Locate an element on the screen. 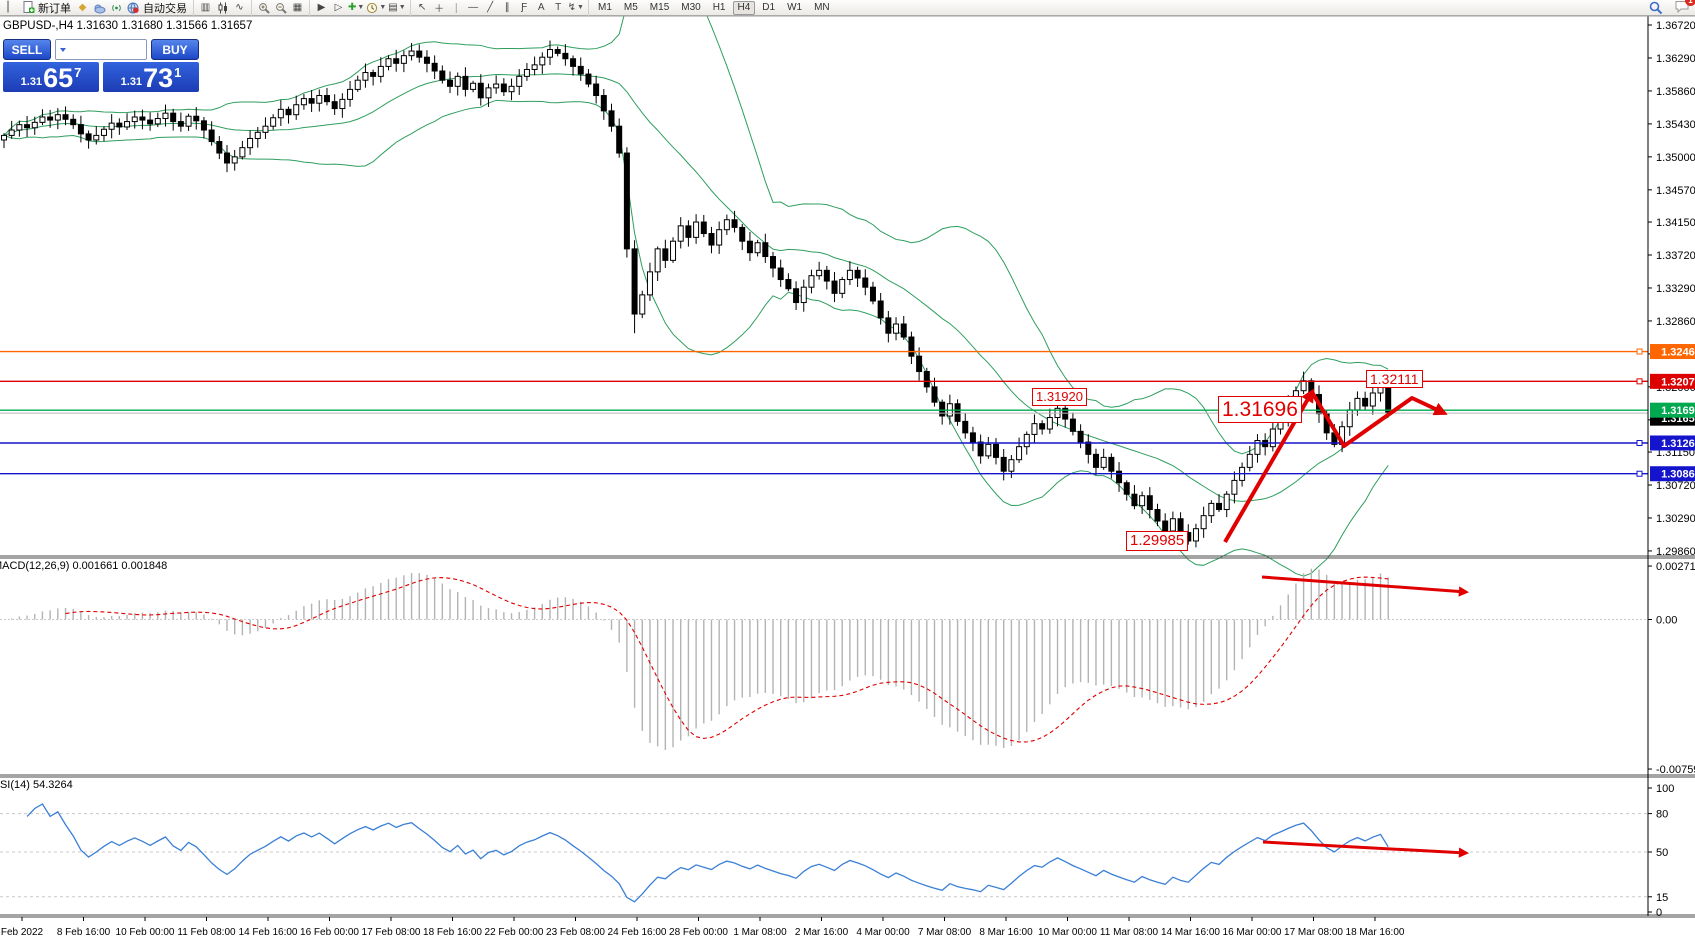  svg-text: 0.00 is located at coordinates (1666, 621).